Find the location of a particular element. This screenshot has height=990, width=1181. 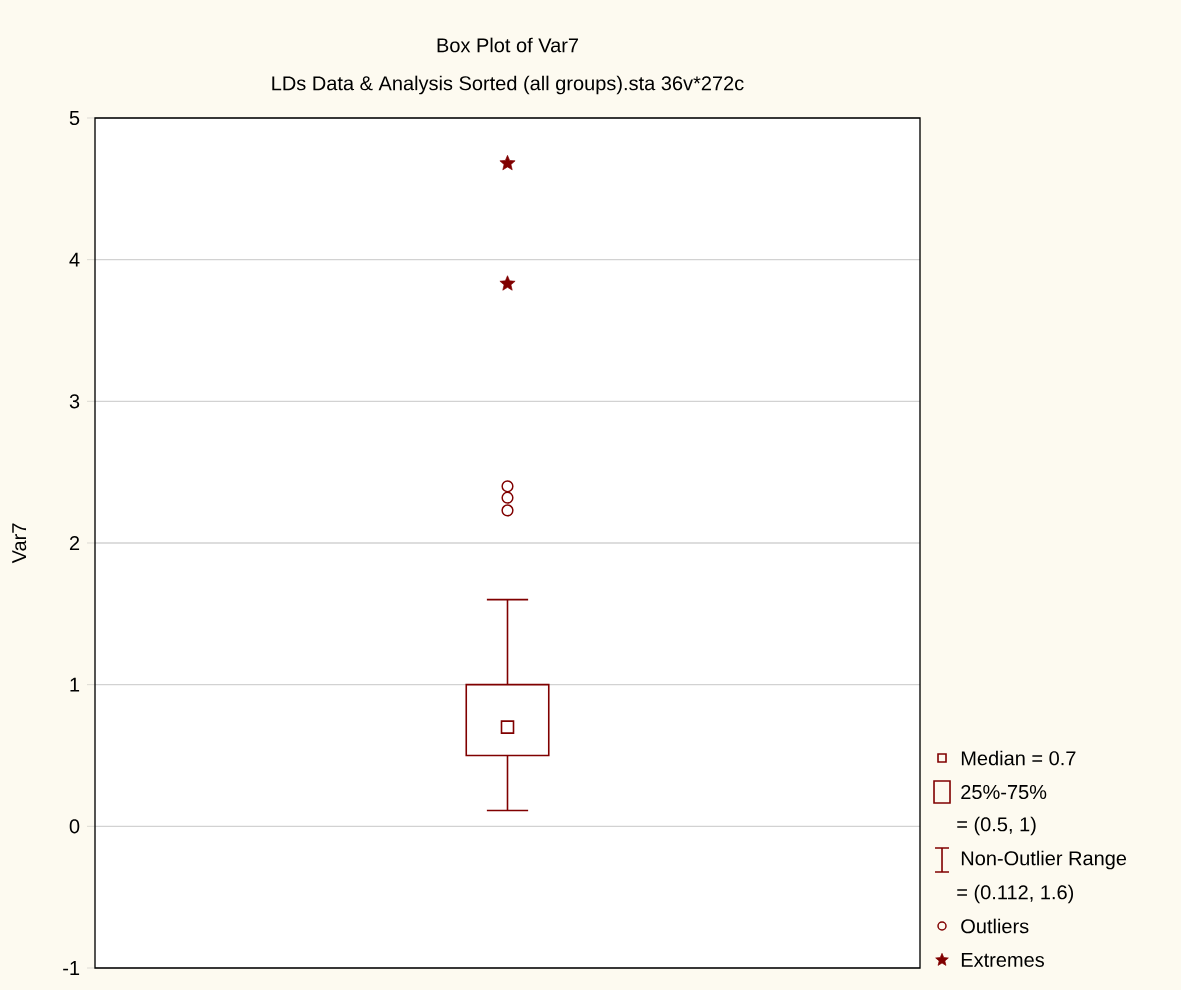

text: 25%-75% is located at coordinates (1004, 792).